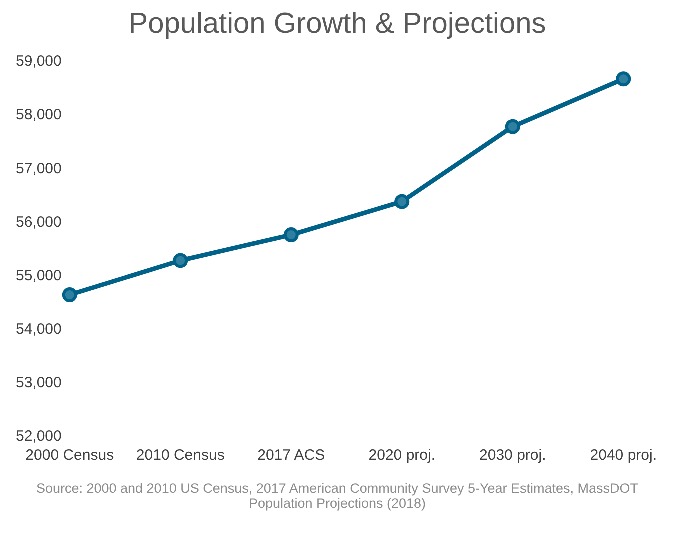  What do you see at coordinates (292, 455) in the screenshot?
I see `x-tick-label: 2017 ACS` at bounding box center [292, 455].